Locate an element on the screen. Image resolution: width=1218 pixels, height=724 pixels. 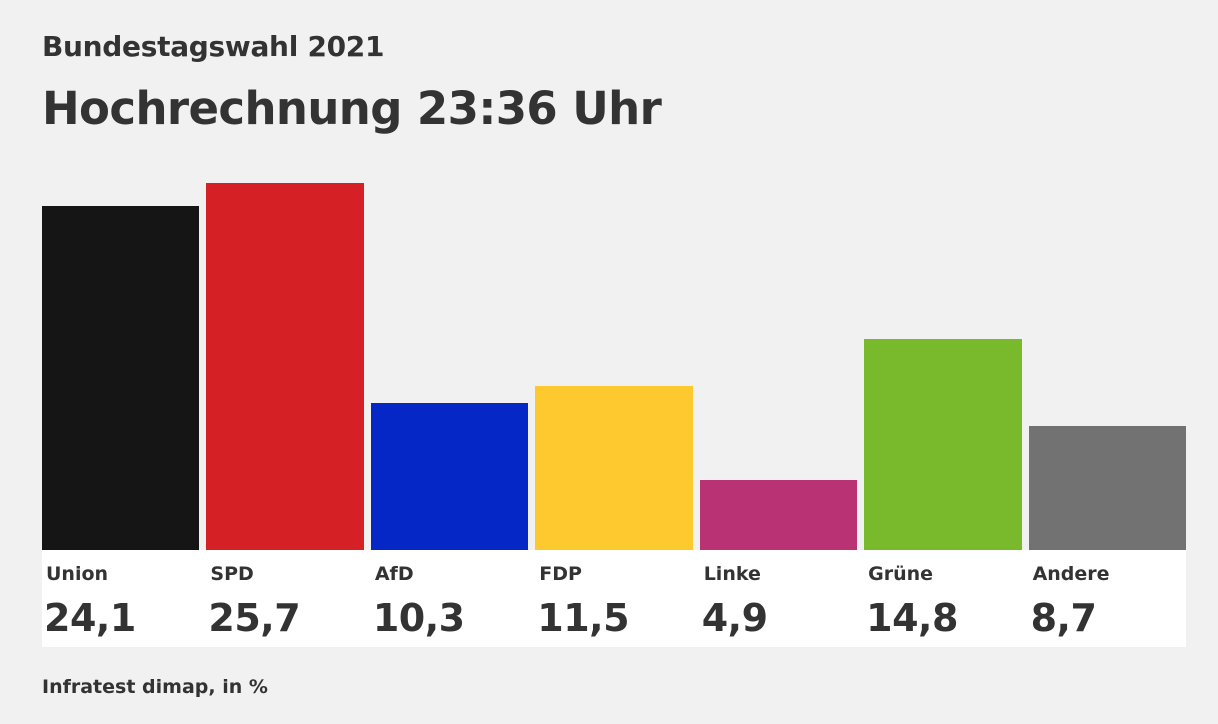
party-value-5: 14,8 is located at coordinates (912, 618).